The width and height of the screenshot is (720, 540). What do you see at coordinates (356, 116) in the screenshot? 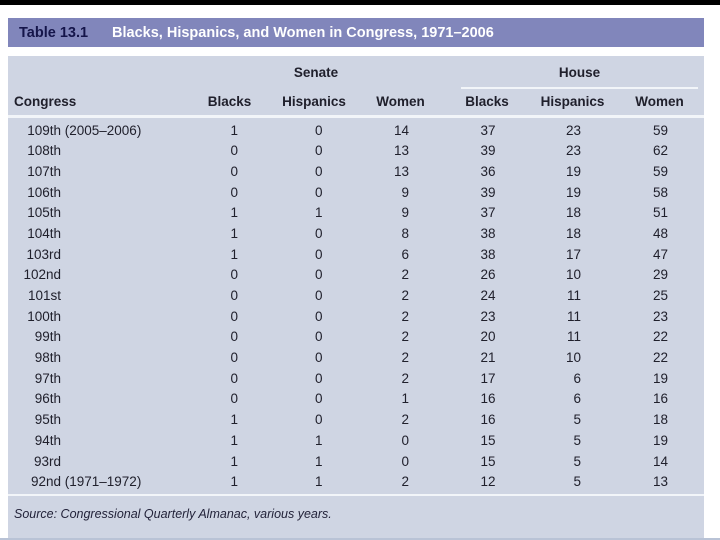
I see `header-divider` at bounding box center [356, 116].